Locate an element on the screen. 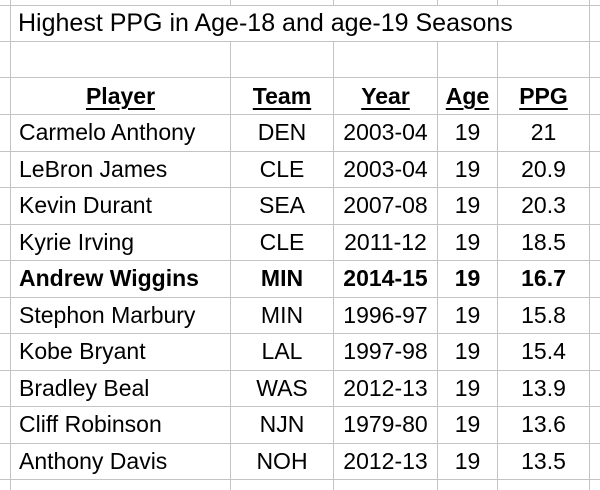  cell-year: 1979-80 is located at coordinates (386, 425).